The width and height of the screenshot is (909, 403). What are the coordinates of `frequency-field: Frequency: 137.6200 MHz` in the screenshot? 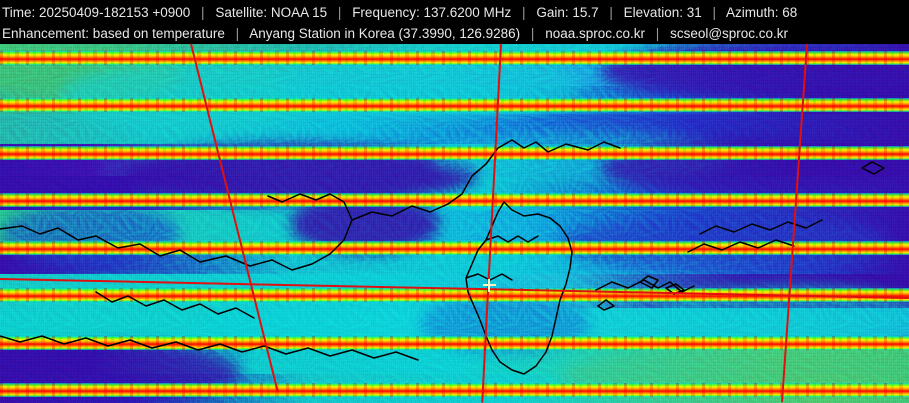 It's located at (432, 12).